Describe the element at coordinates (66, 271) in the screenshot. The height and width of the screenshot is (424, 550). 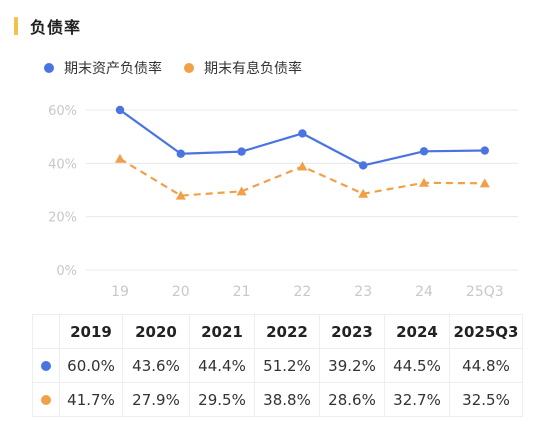
I see `y-tick-label: 0%` at that location.